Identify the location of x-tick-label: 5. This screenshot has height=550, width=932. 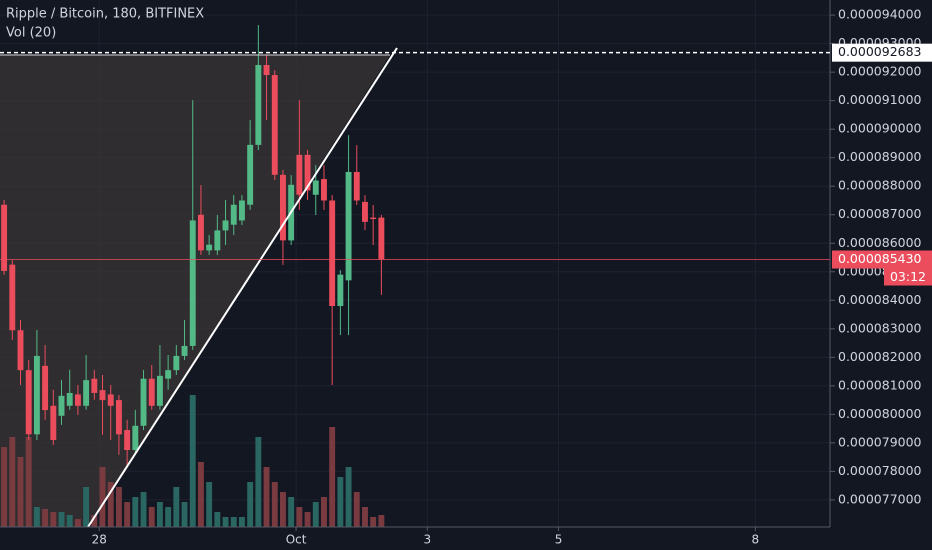
(559, 540).